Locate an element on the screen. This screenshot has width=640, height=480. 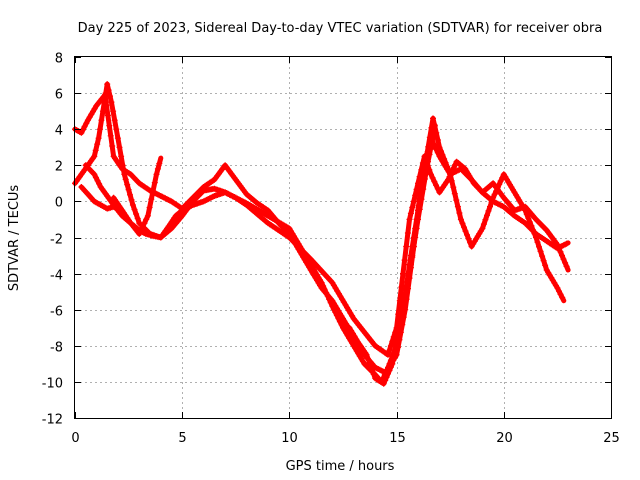
y-tick-label: 8 is located at coordinates (59, 59).